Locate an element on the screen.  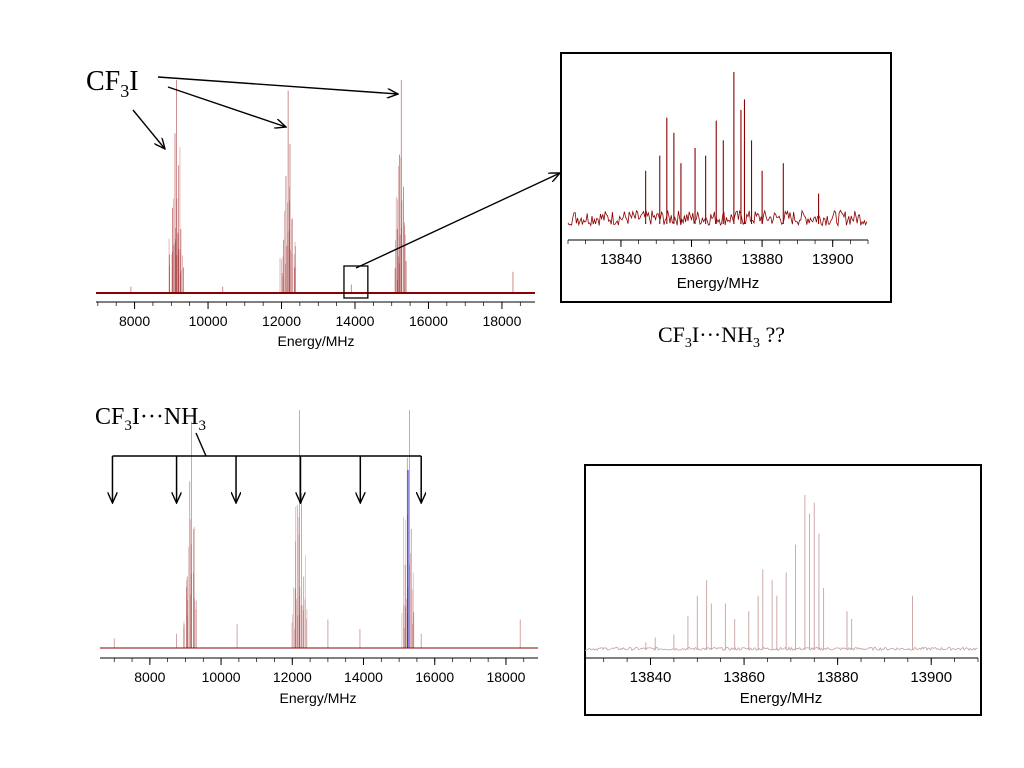
complex-question-base: CF is located at coordinates (671, 334).